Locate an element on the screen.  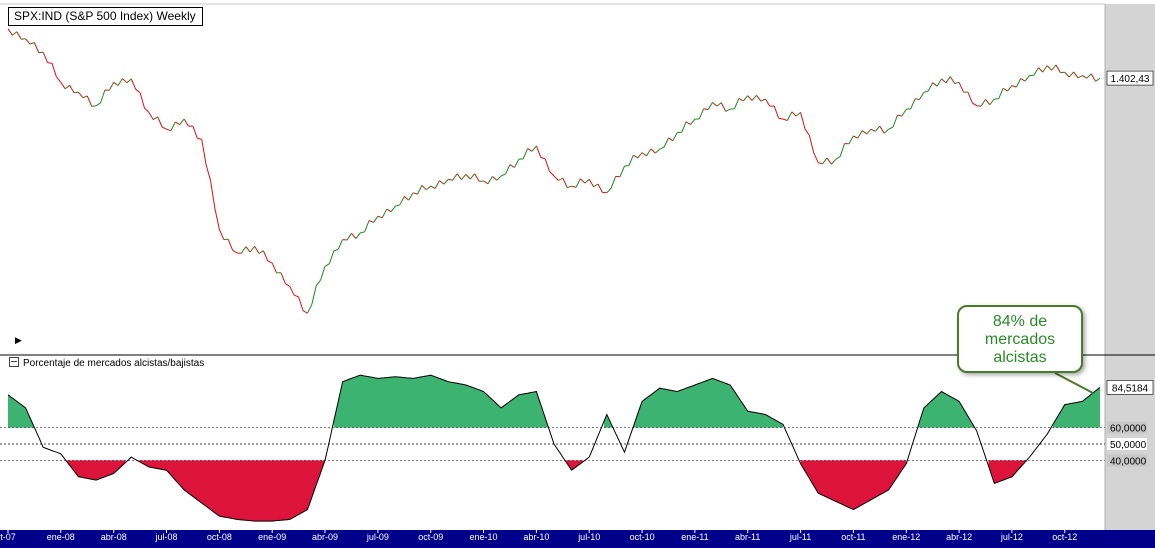
x-tick-label: ene-11 is located at coordinates (694, 537).